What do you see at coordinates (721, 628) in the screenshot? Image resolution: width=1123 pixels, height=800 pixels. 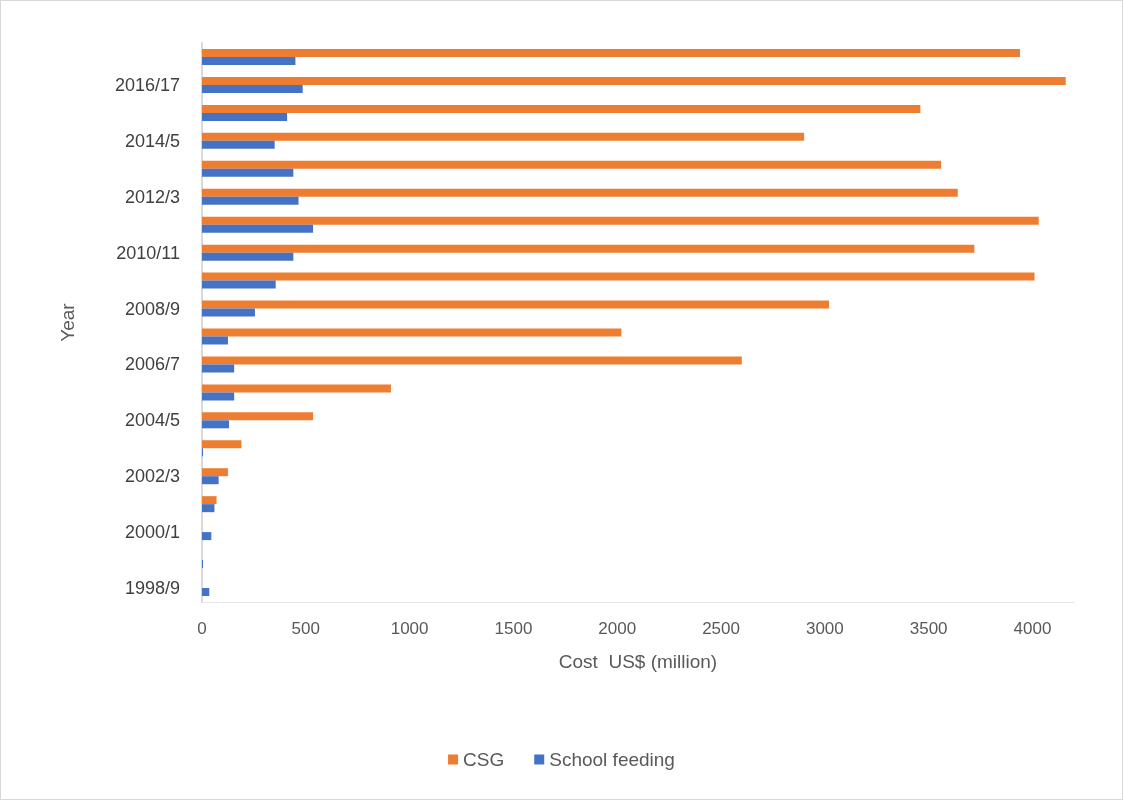 I see `x-tick-label: 2500` at bounding box center [721, 628].